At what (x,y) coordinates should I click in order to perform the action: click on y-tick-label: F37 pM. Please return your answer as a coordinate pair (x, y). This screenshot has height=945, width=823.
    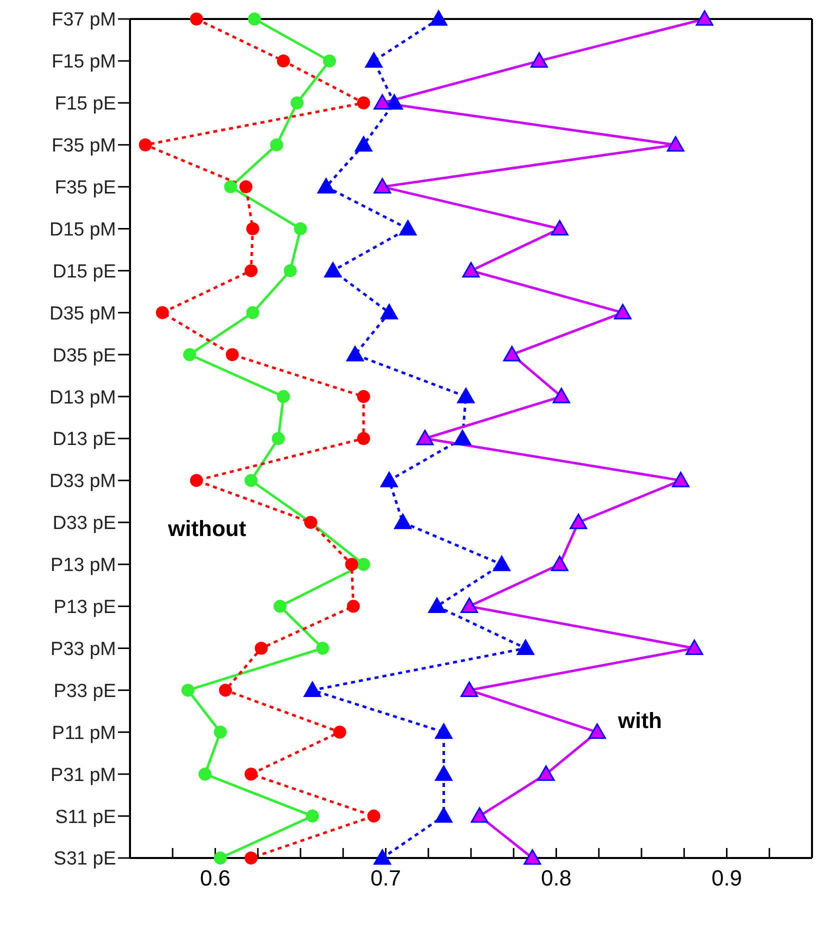
    Looking at the image, I should click on (84, 20).